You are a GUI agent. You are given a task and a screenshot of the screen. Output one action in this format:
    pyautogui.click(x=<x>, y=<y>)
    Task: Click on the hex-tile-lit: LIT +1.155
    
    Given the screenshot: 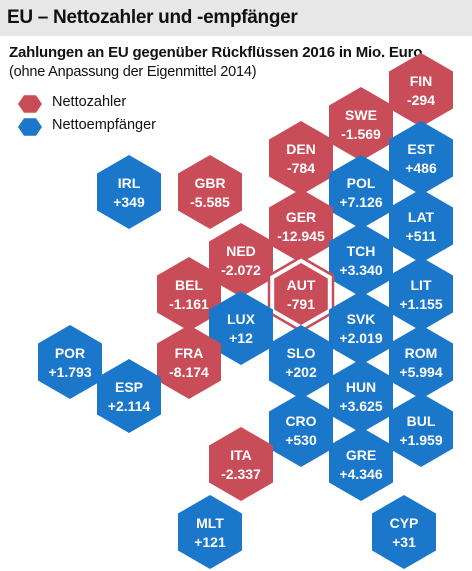 What is the action you would take?
    pyautogui.click(x=421, y=294)
    